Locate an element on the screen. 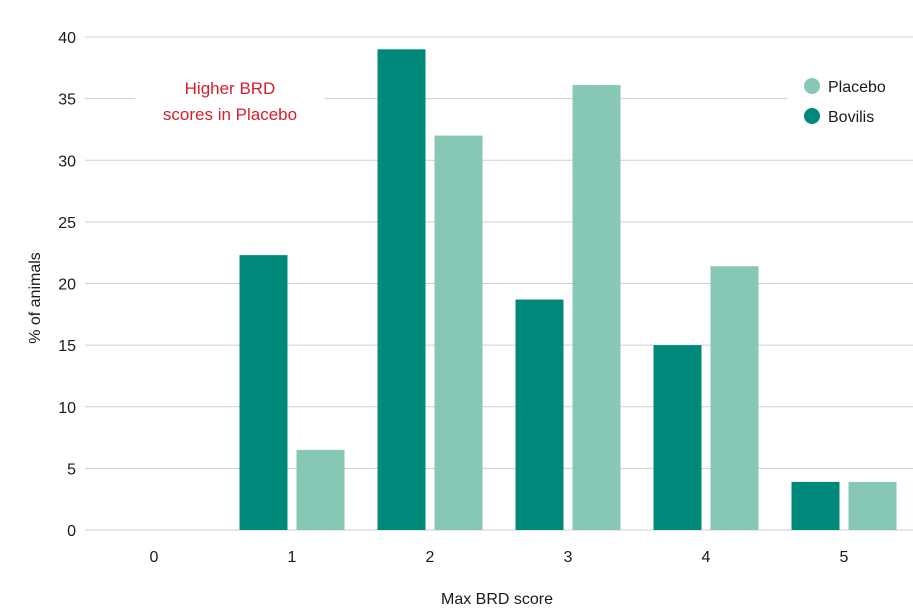 Image resolution: width=913 pixels, height=608 pixels. legend-label-bovilis: Bovilis is located at coordinates (851, 117).